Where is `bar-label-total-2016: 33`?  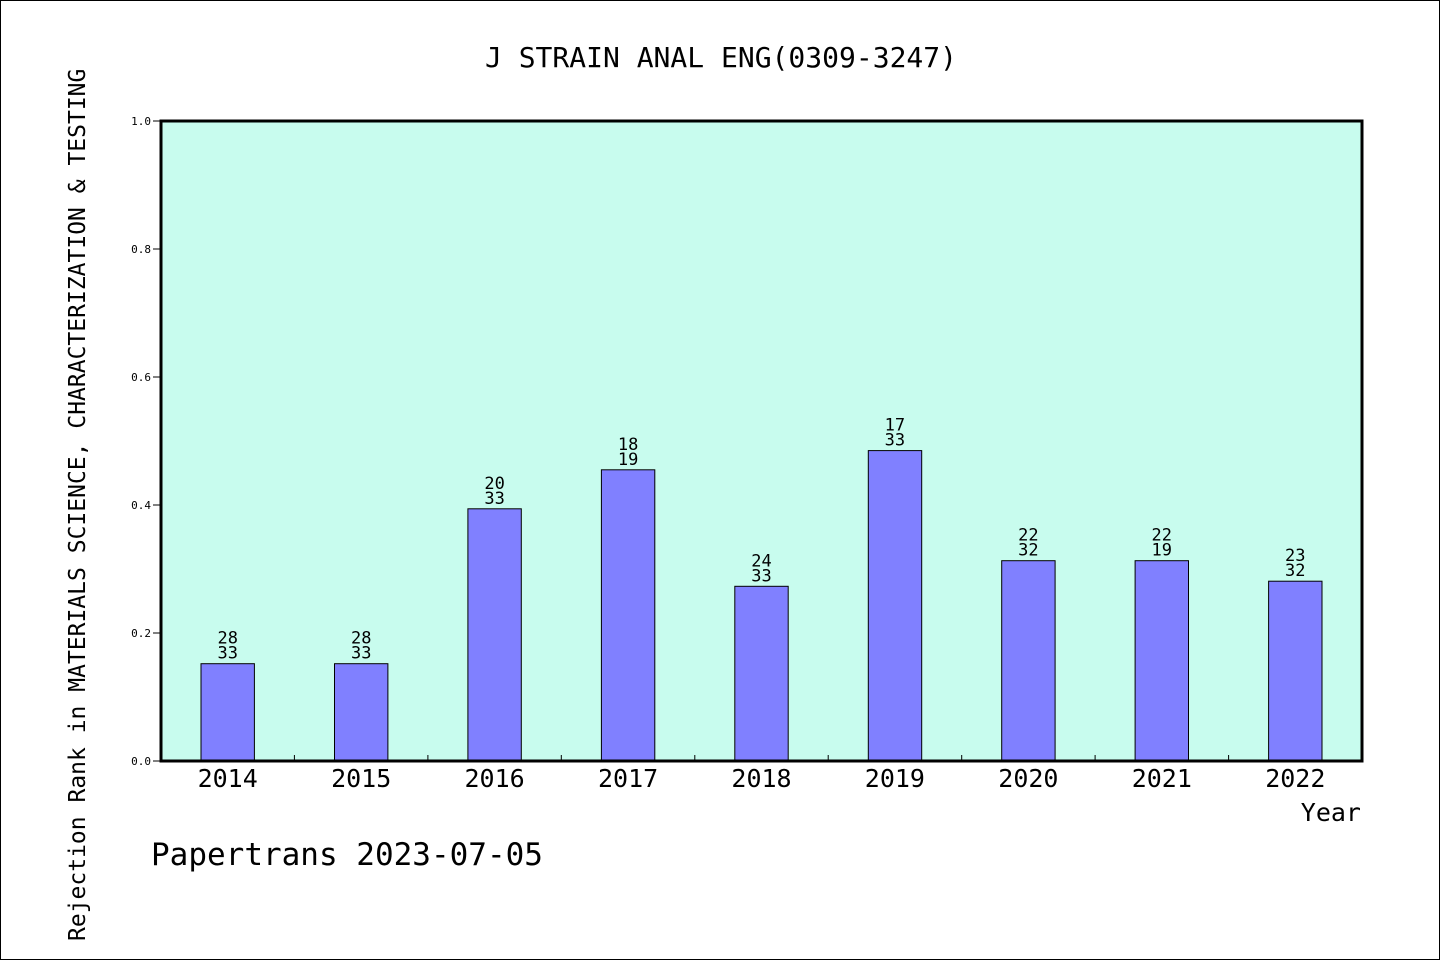 bar-label-total-2016: 33 is located at coordinates (494, 499).